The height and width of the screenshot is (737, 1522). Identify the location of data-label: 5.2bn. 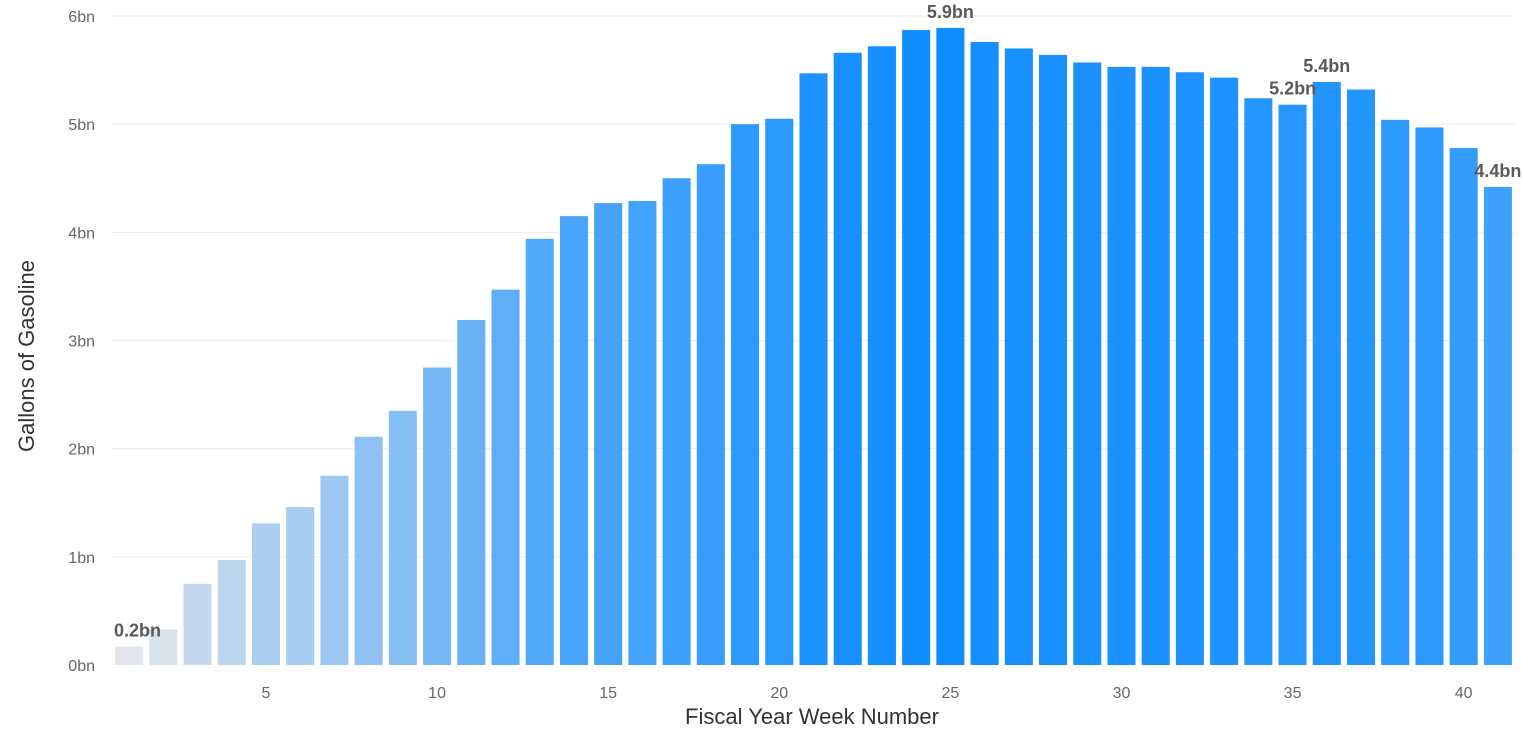
(1292, 89).